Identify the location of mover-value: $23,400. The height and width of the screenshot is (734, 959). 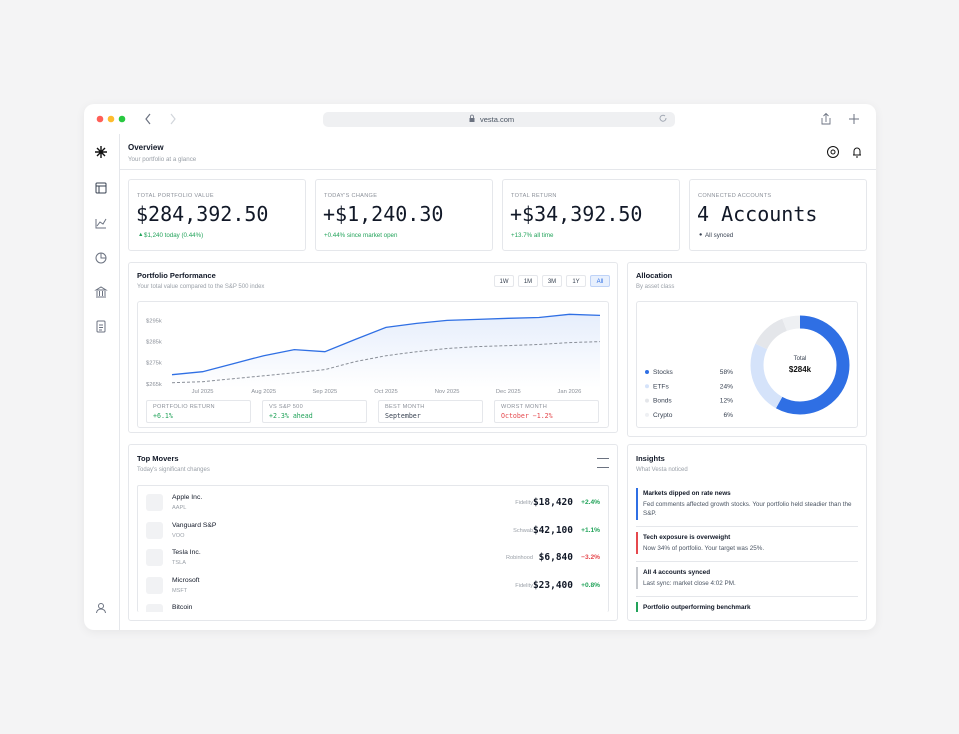
(552, 585).